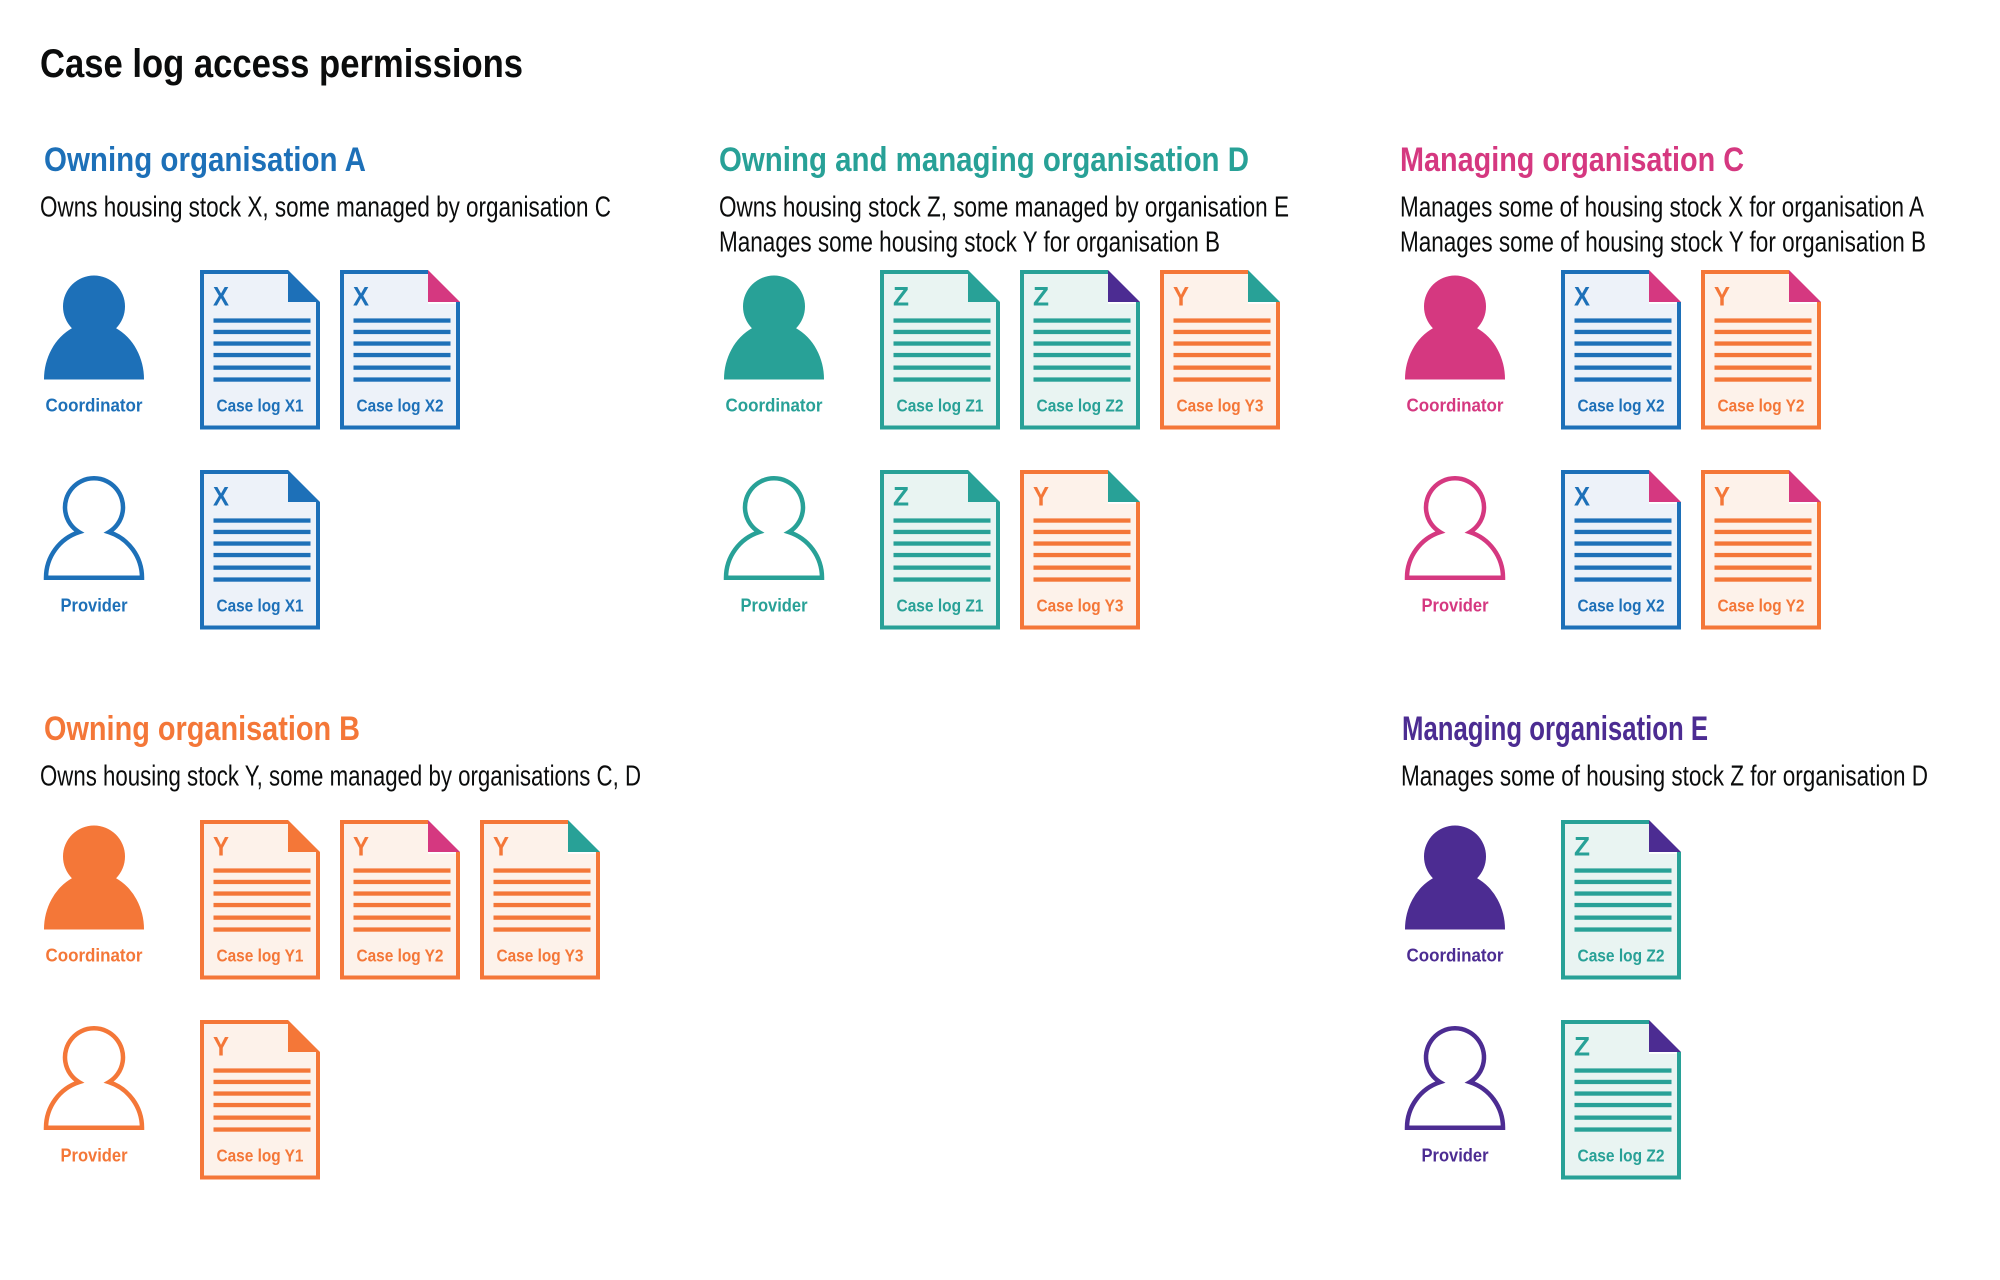  I want to click on svg-text: Owning organisation B, so click(202, 729).